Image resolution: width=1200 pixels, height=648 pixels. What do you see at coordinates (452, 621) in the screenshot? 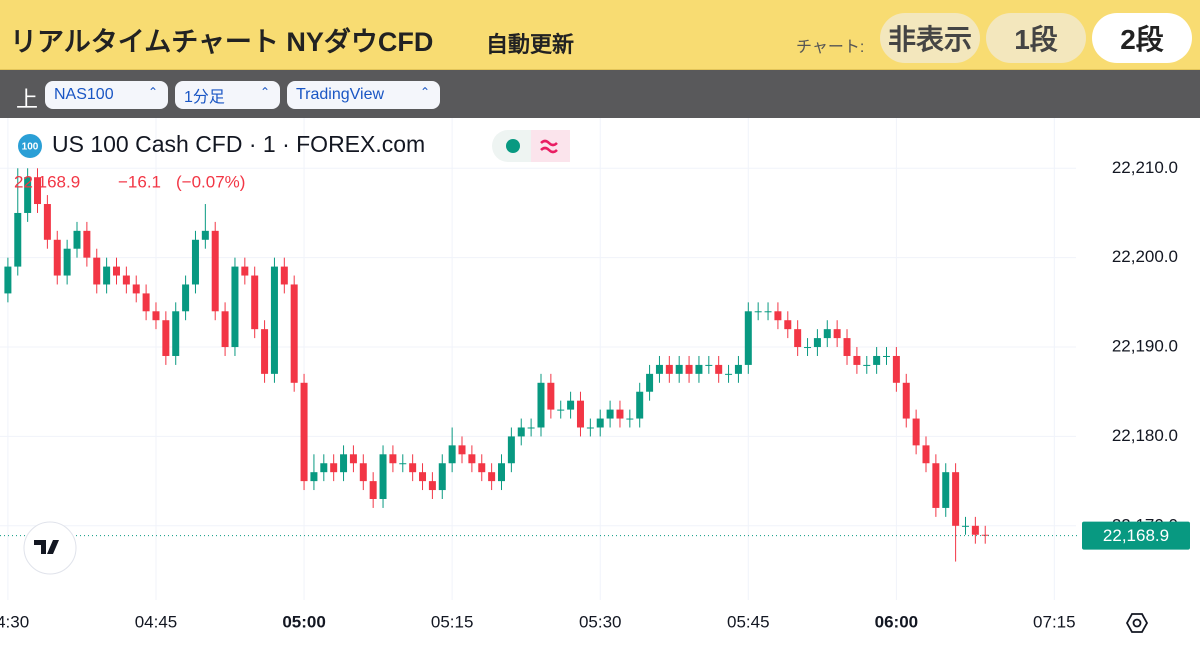
I see `x-tick-label: 05:15` at bounding box center [452, 621].